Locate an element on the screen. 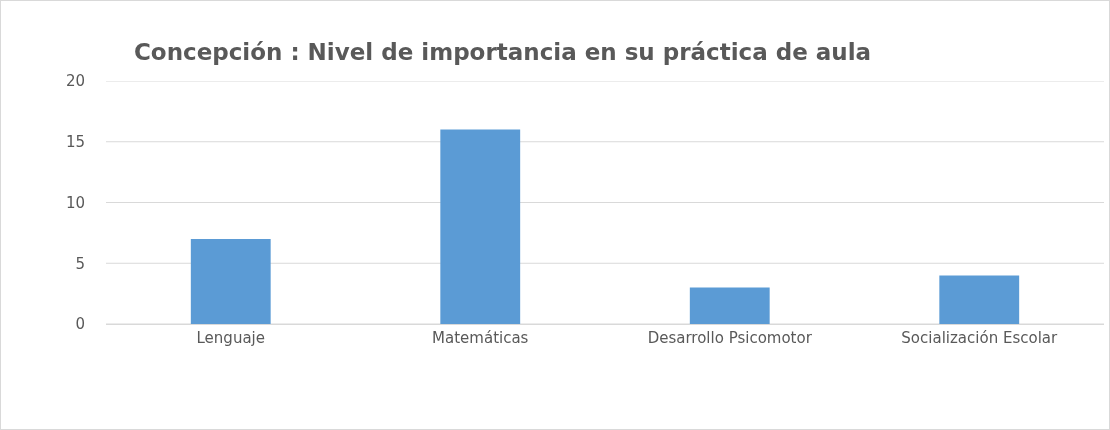 This screenshot has width=1110, height=430. y-tick-label: 0 is located at coordinates (80, 324).